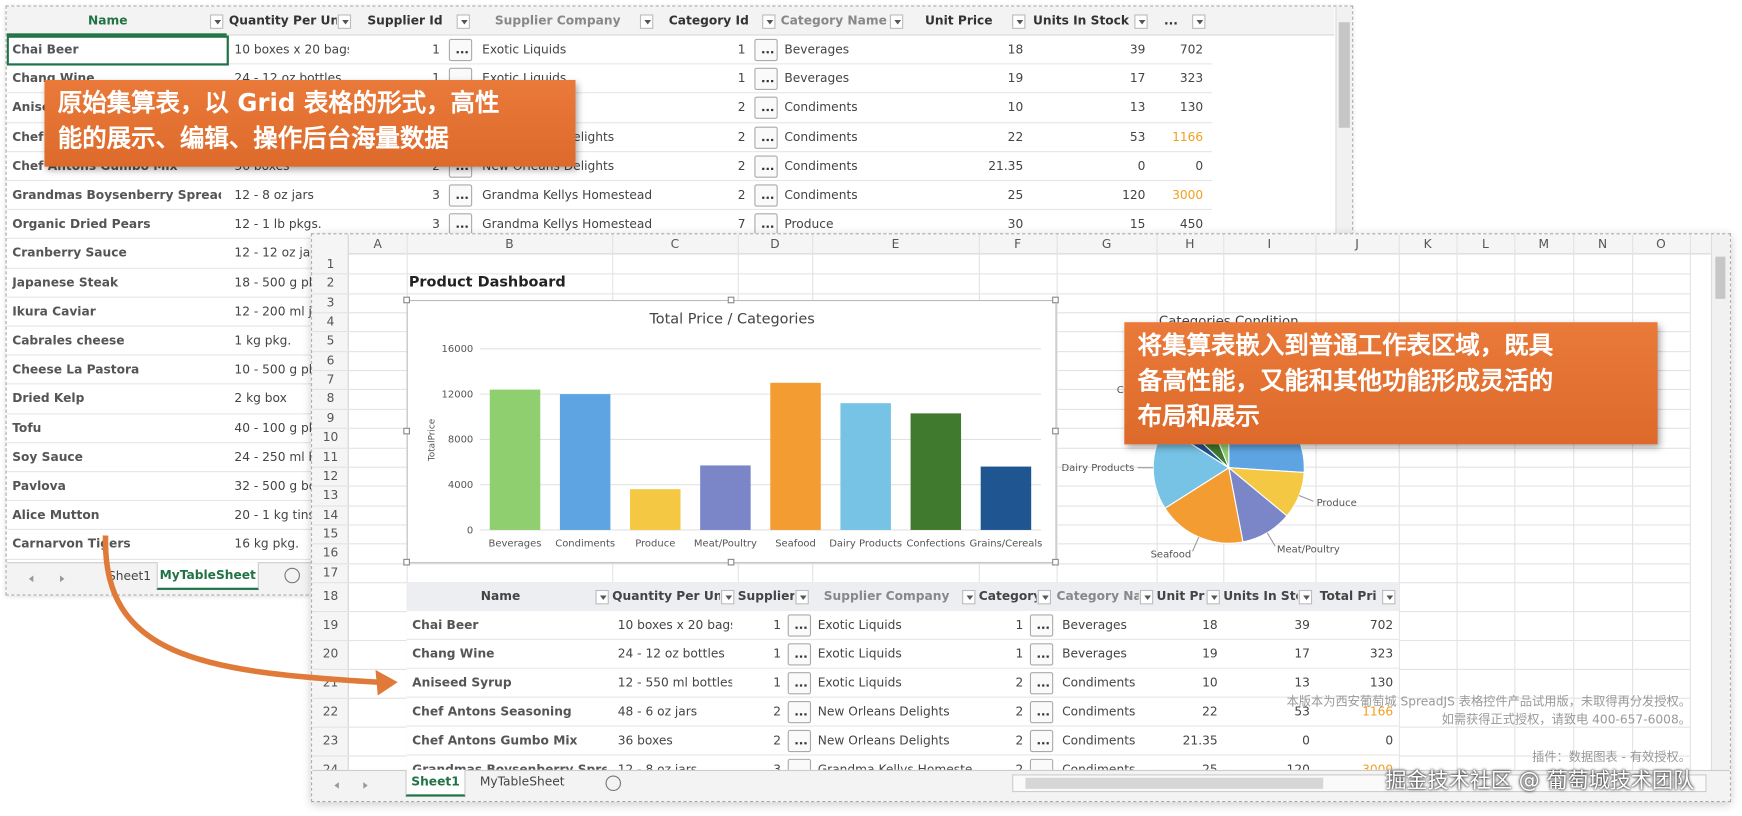 The image size is (1742, 816). Describe the element at coordinates (1007, 596) in the screenshot. I see `table-column-header: Category` at that location.